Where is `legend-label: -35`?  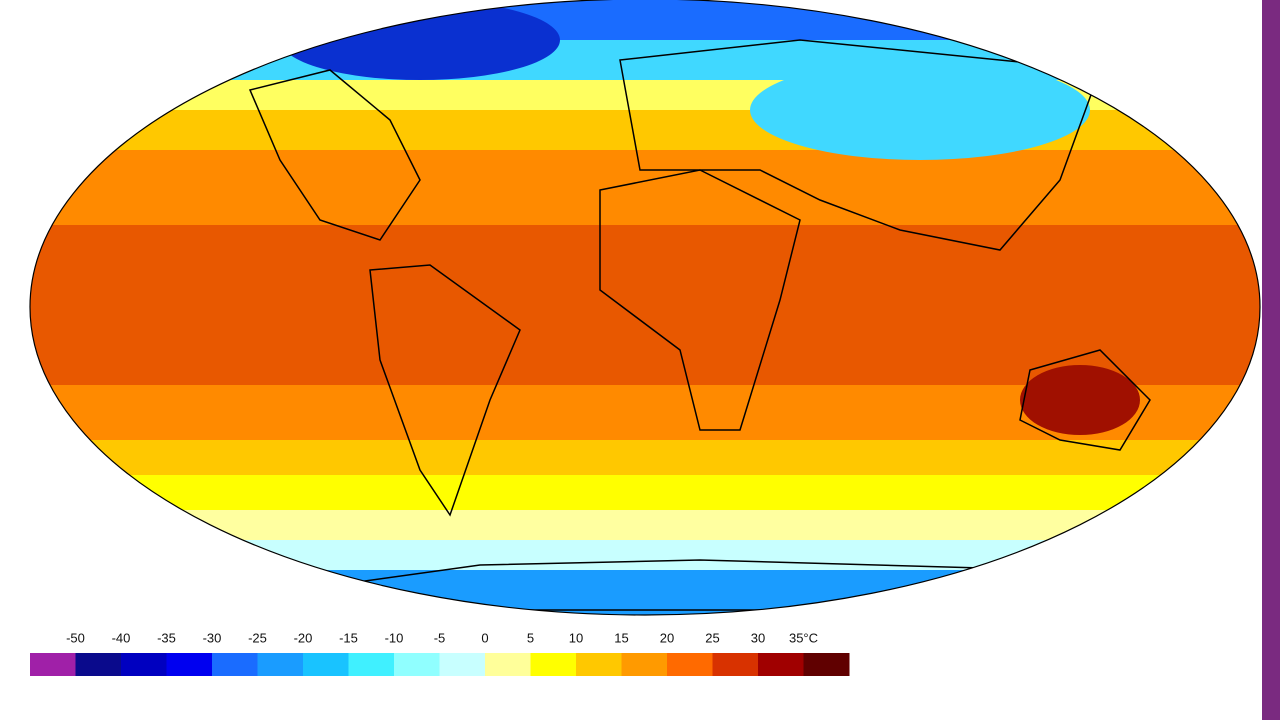 legend-label: -35 is located at coordinates (166, 637).